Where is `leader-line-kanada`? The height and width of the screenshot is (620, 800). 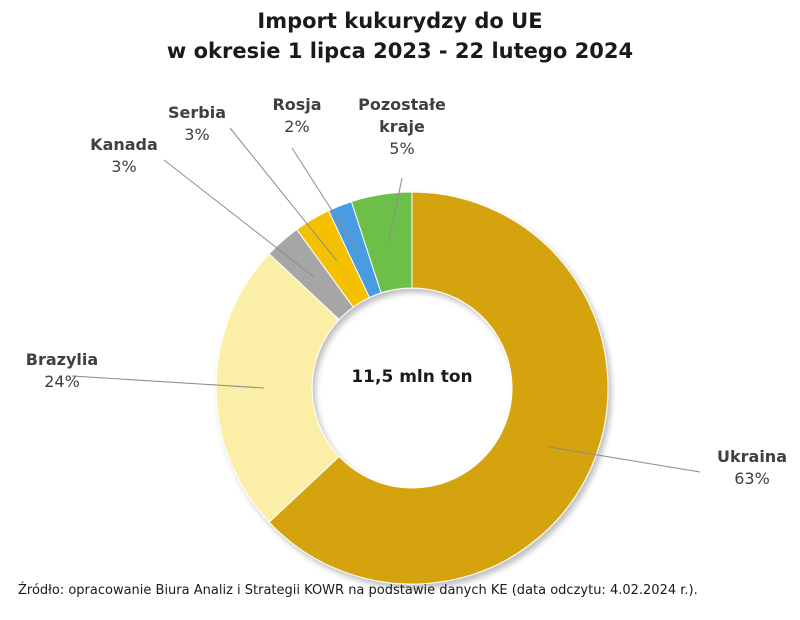 leader-line-kanada is located at coordinates (239, 218).